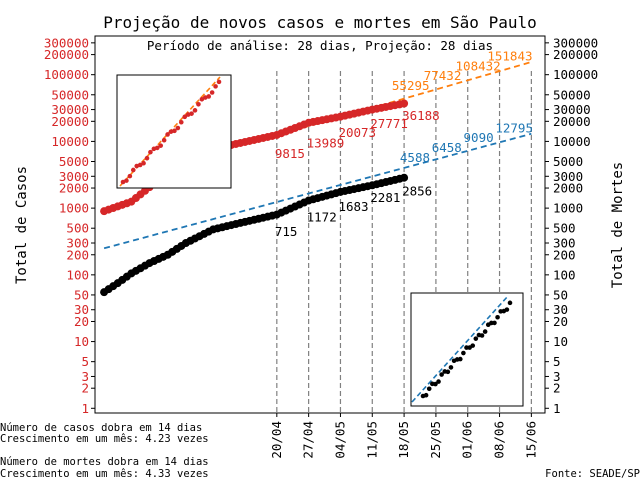 The image size is (640, 480). What do you see at coordinates (417, 191) in the screenshot?
I see `deaths-value-label: 2856` at bounding box center [417, 191].